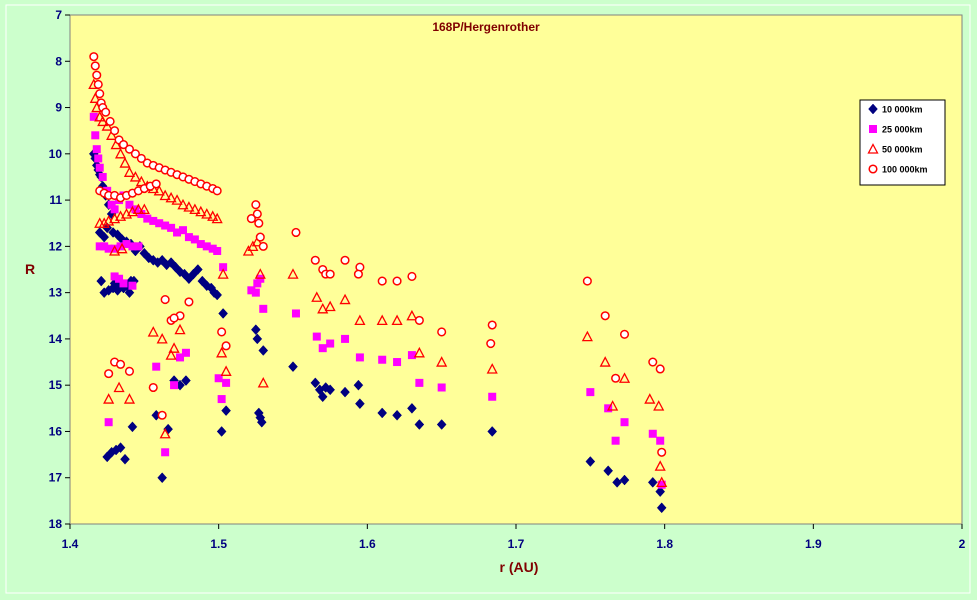  What do you see at coordinates (56, 524) in the screenshot?
I see `y-tick-label: 18` at bounding box center [56, 524].